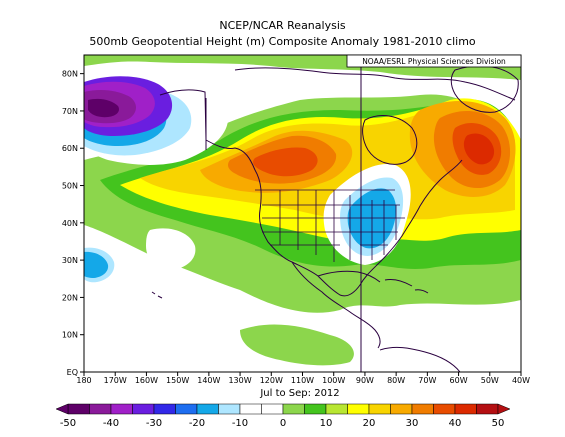  Describe the element at coordinates (390, 140) in the screenshot. I see `hudson-bay` at that location.